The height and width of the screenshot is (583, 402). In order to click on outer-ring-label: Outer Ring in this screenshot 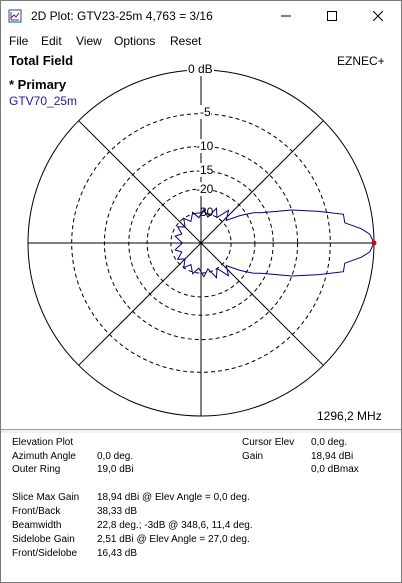, I will do `click(36, 469)`.